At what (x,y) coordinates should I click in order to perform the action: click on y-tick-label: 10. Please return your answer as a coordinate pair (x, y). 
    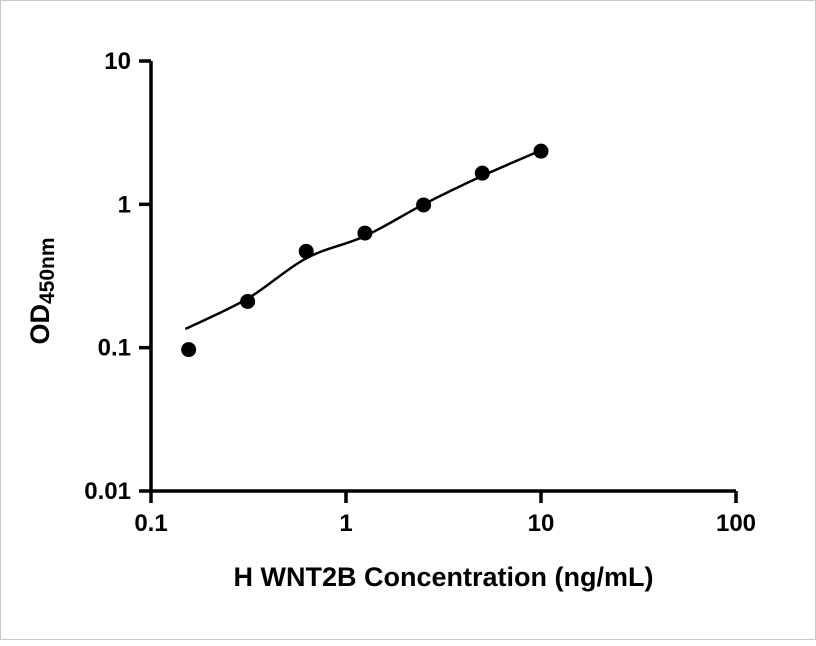
    Looking at the image, I should click on (117, 61).